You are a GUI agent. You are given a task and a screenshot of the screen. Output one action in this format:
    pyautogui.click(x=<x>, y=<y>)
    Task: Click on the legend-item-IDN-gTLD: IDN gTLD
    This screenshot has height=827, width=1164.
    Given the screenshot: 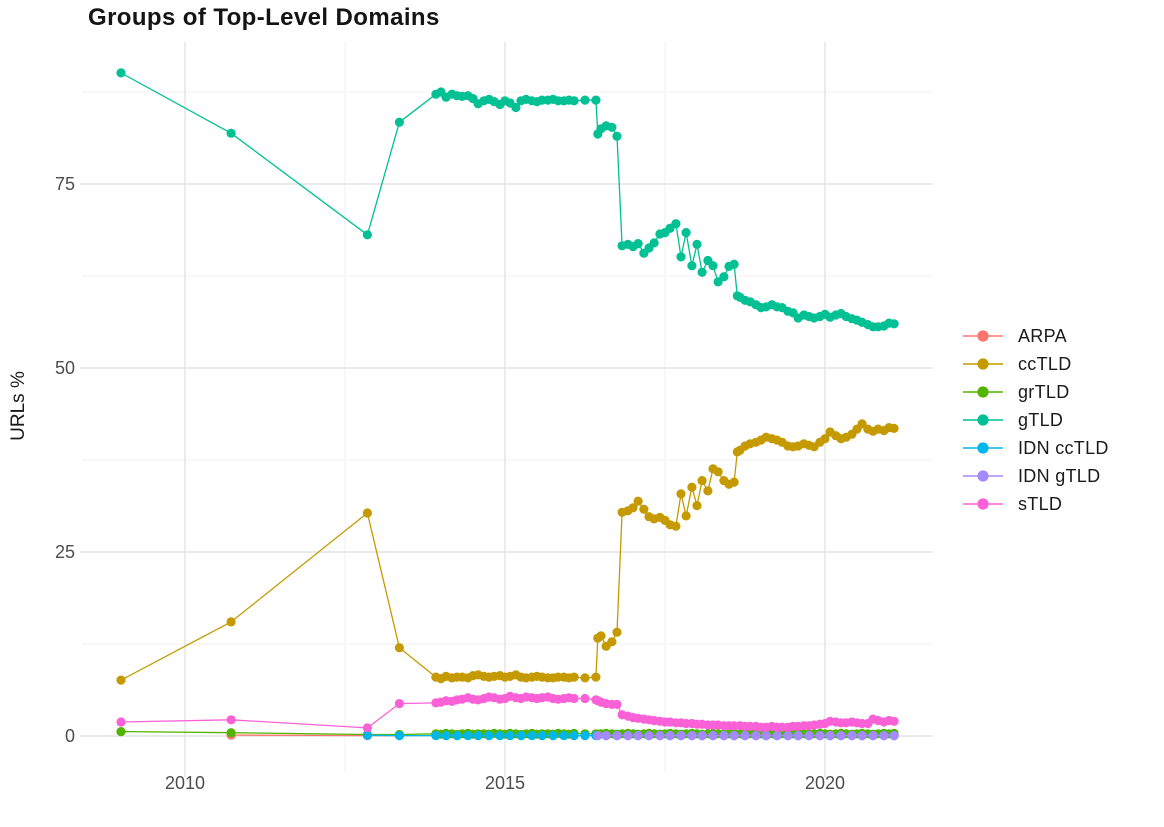 What is the action you would take?
    pyautogui.click(x=1035, y=476)
    